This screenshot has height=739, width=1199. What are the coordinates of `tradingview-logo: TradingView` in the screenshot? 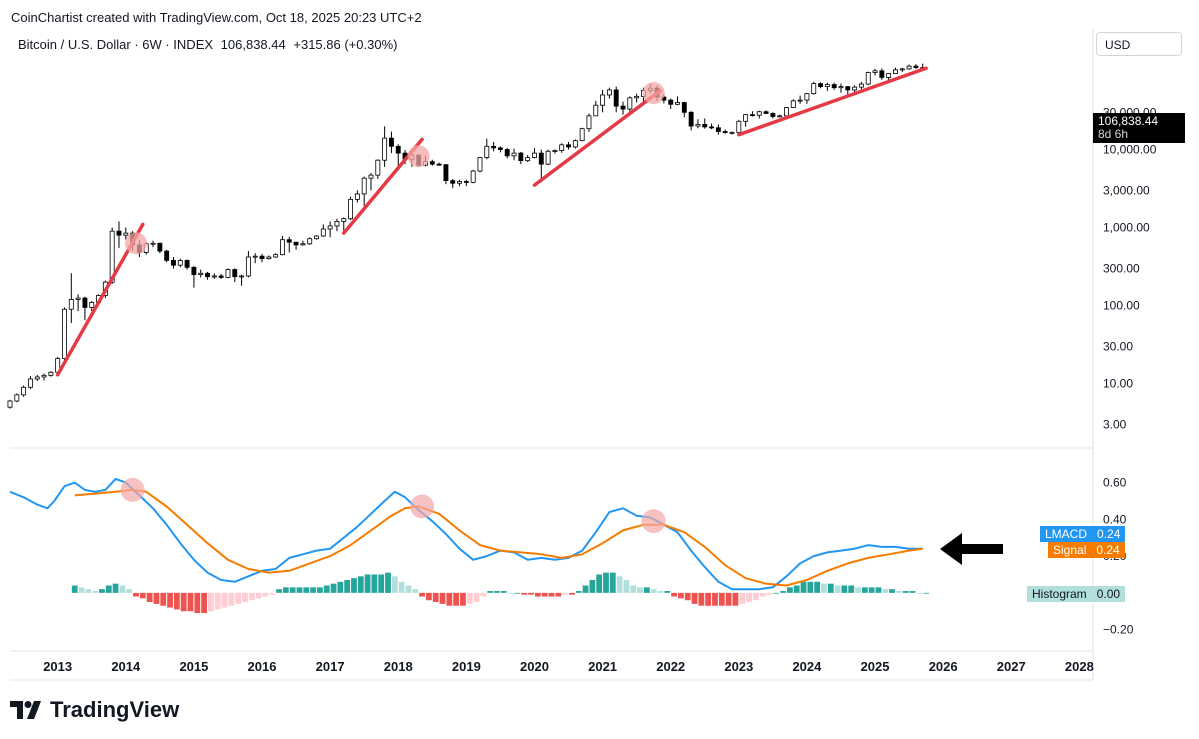 It's located at (94, 710).